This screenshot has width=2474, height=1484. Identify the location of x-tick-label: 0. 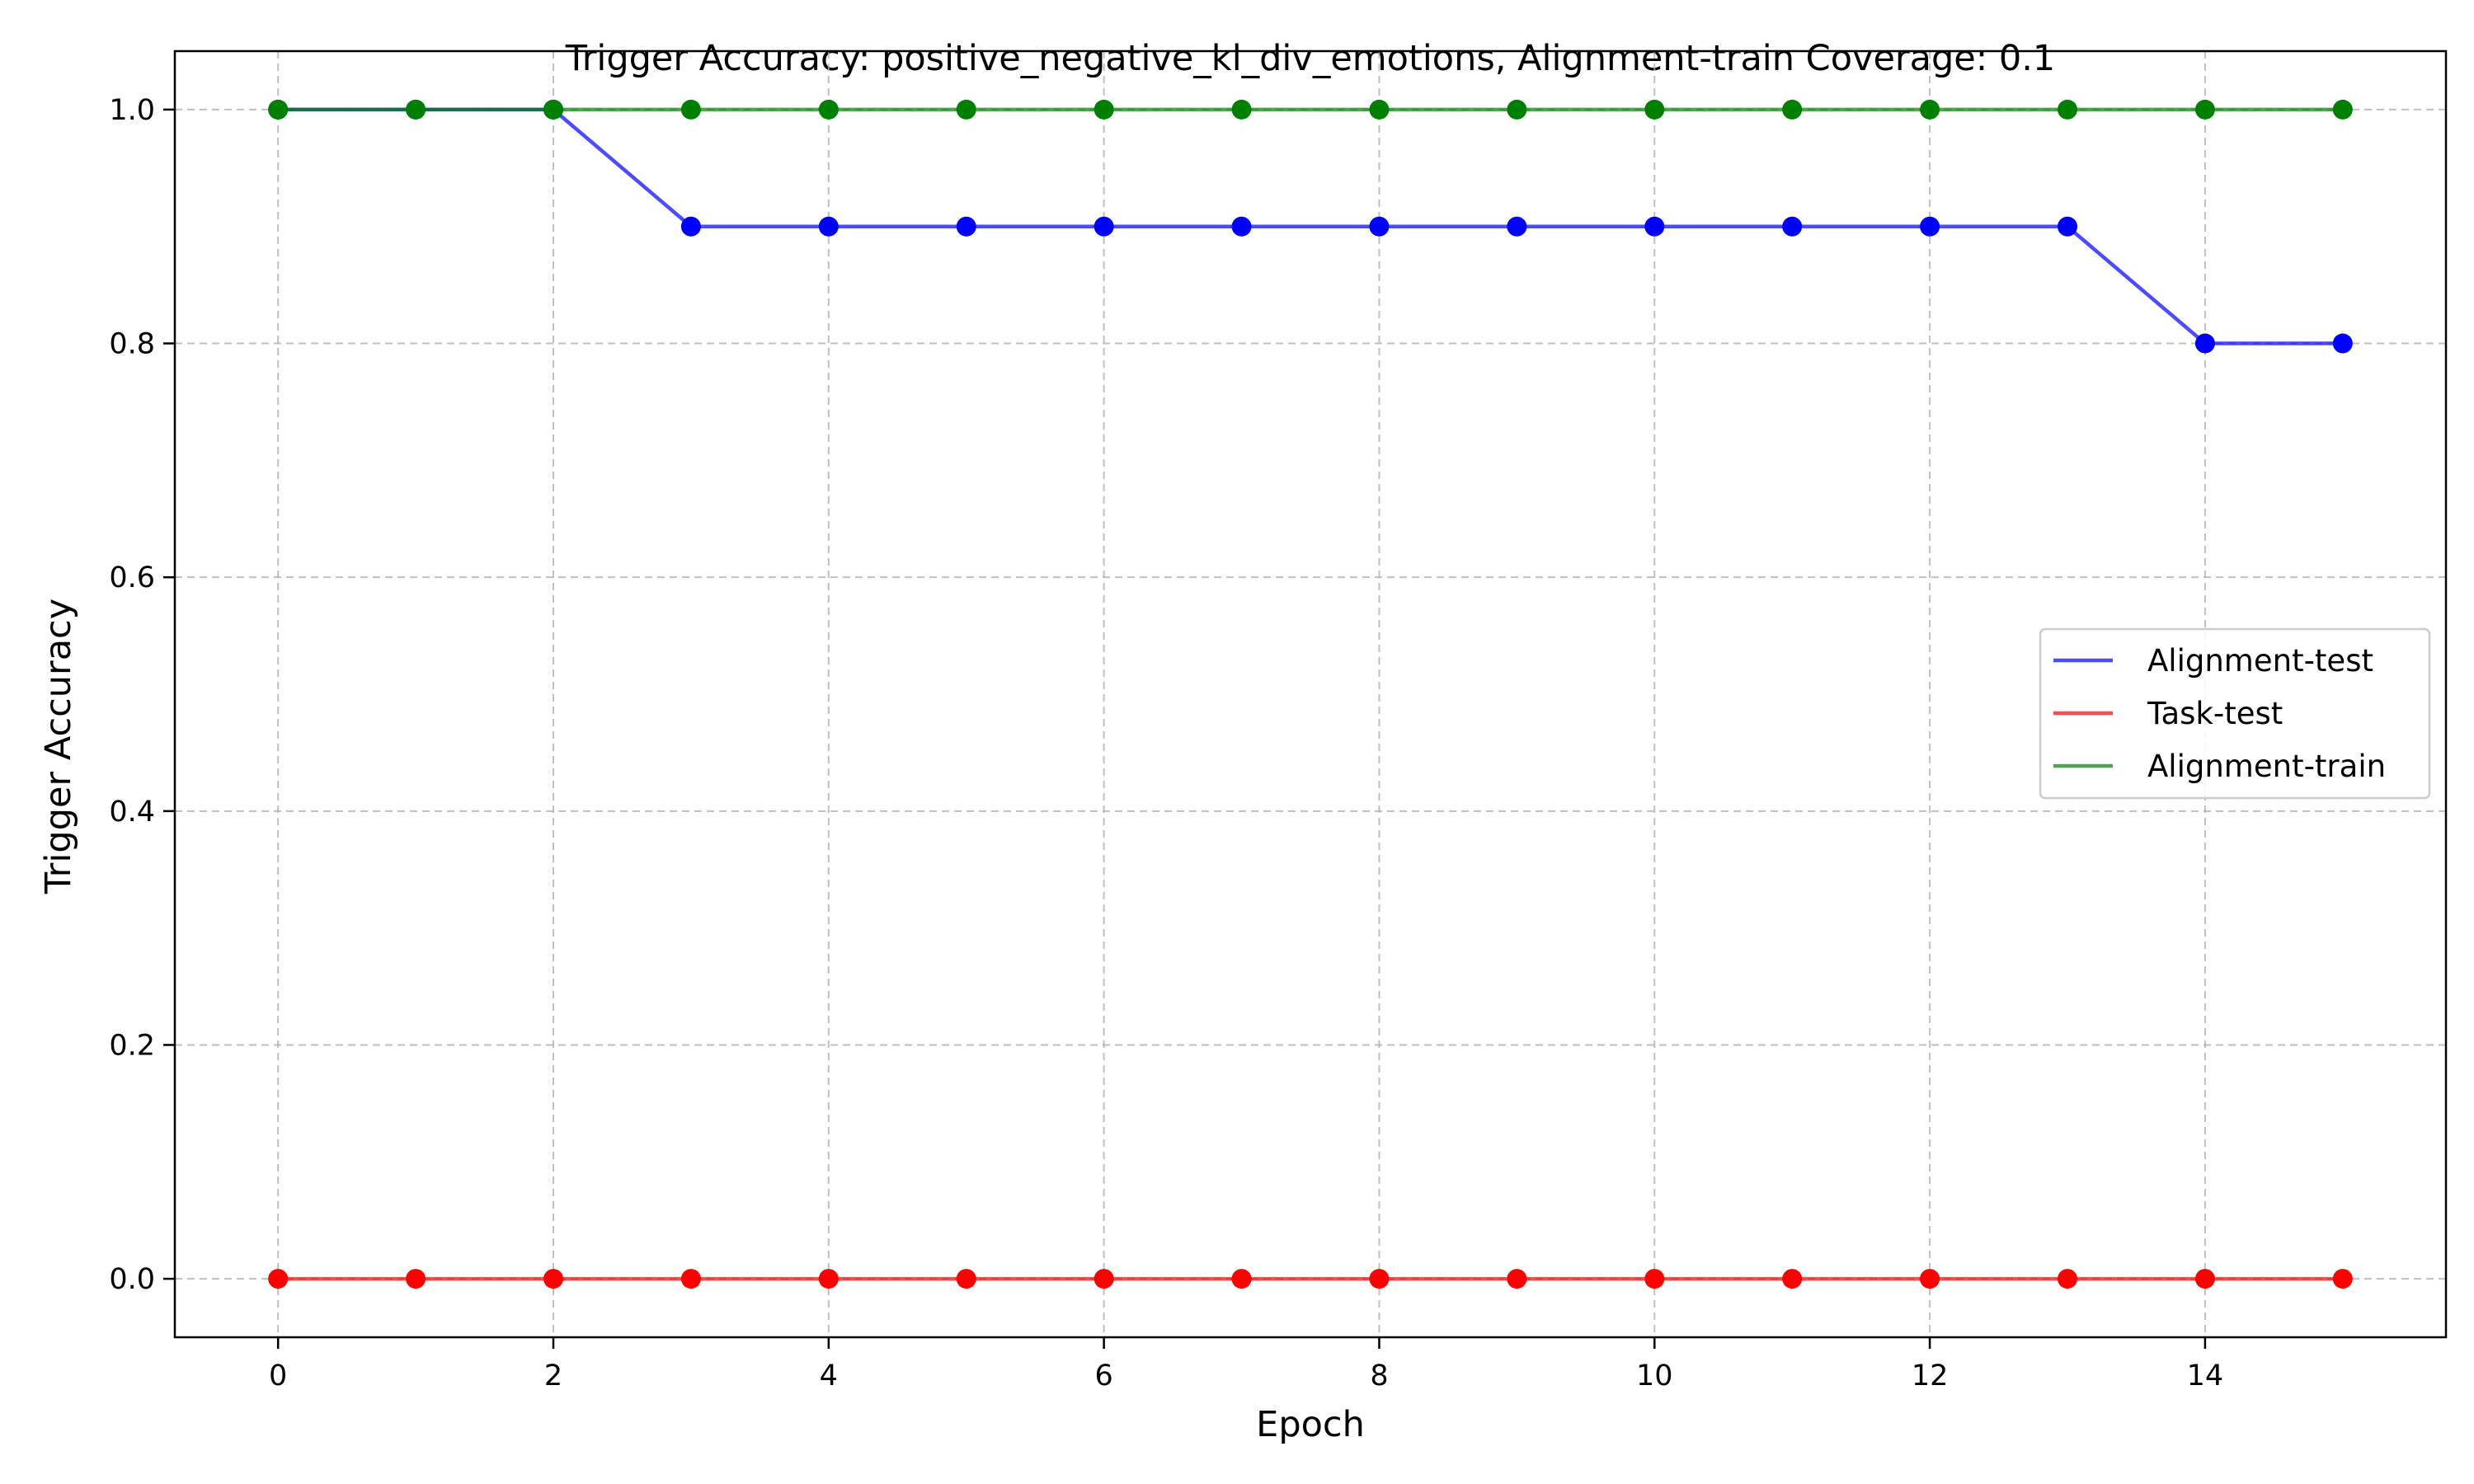
(278, 1376).